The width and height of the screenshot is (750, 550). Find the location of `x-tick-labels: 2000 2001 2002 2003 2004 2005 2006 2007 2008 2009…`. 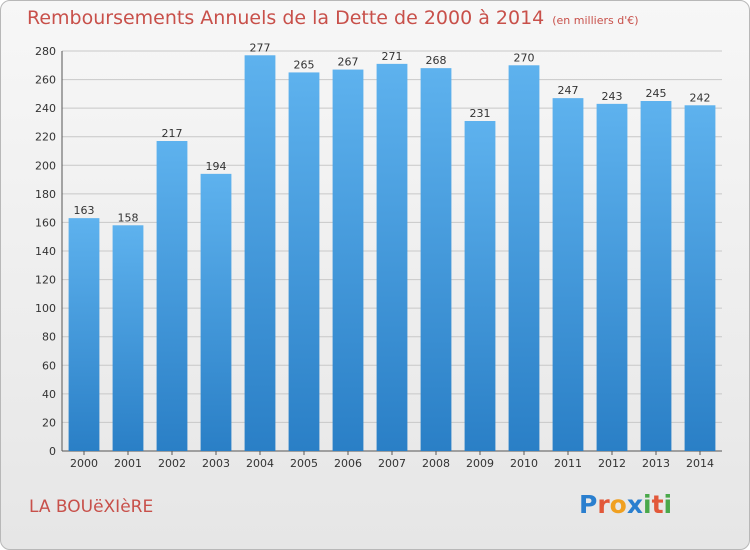

x-tick-labels: 2000 2001 2002 2003 2004 2005 2006 2007 2008 2009… is located at coordinates (392, 463).